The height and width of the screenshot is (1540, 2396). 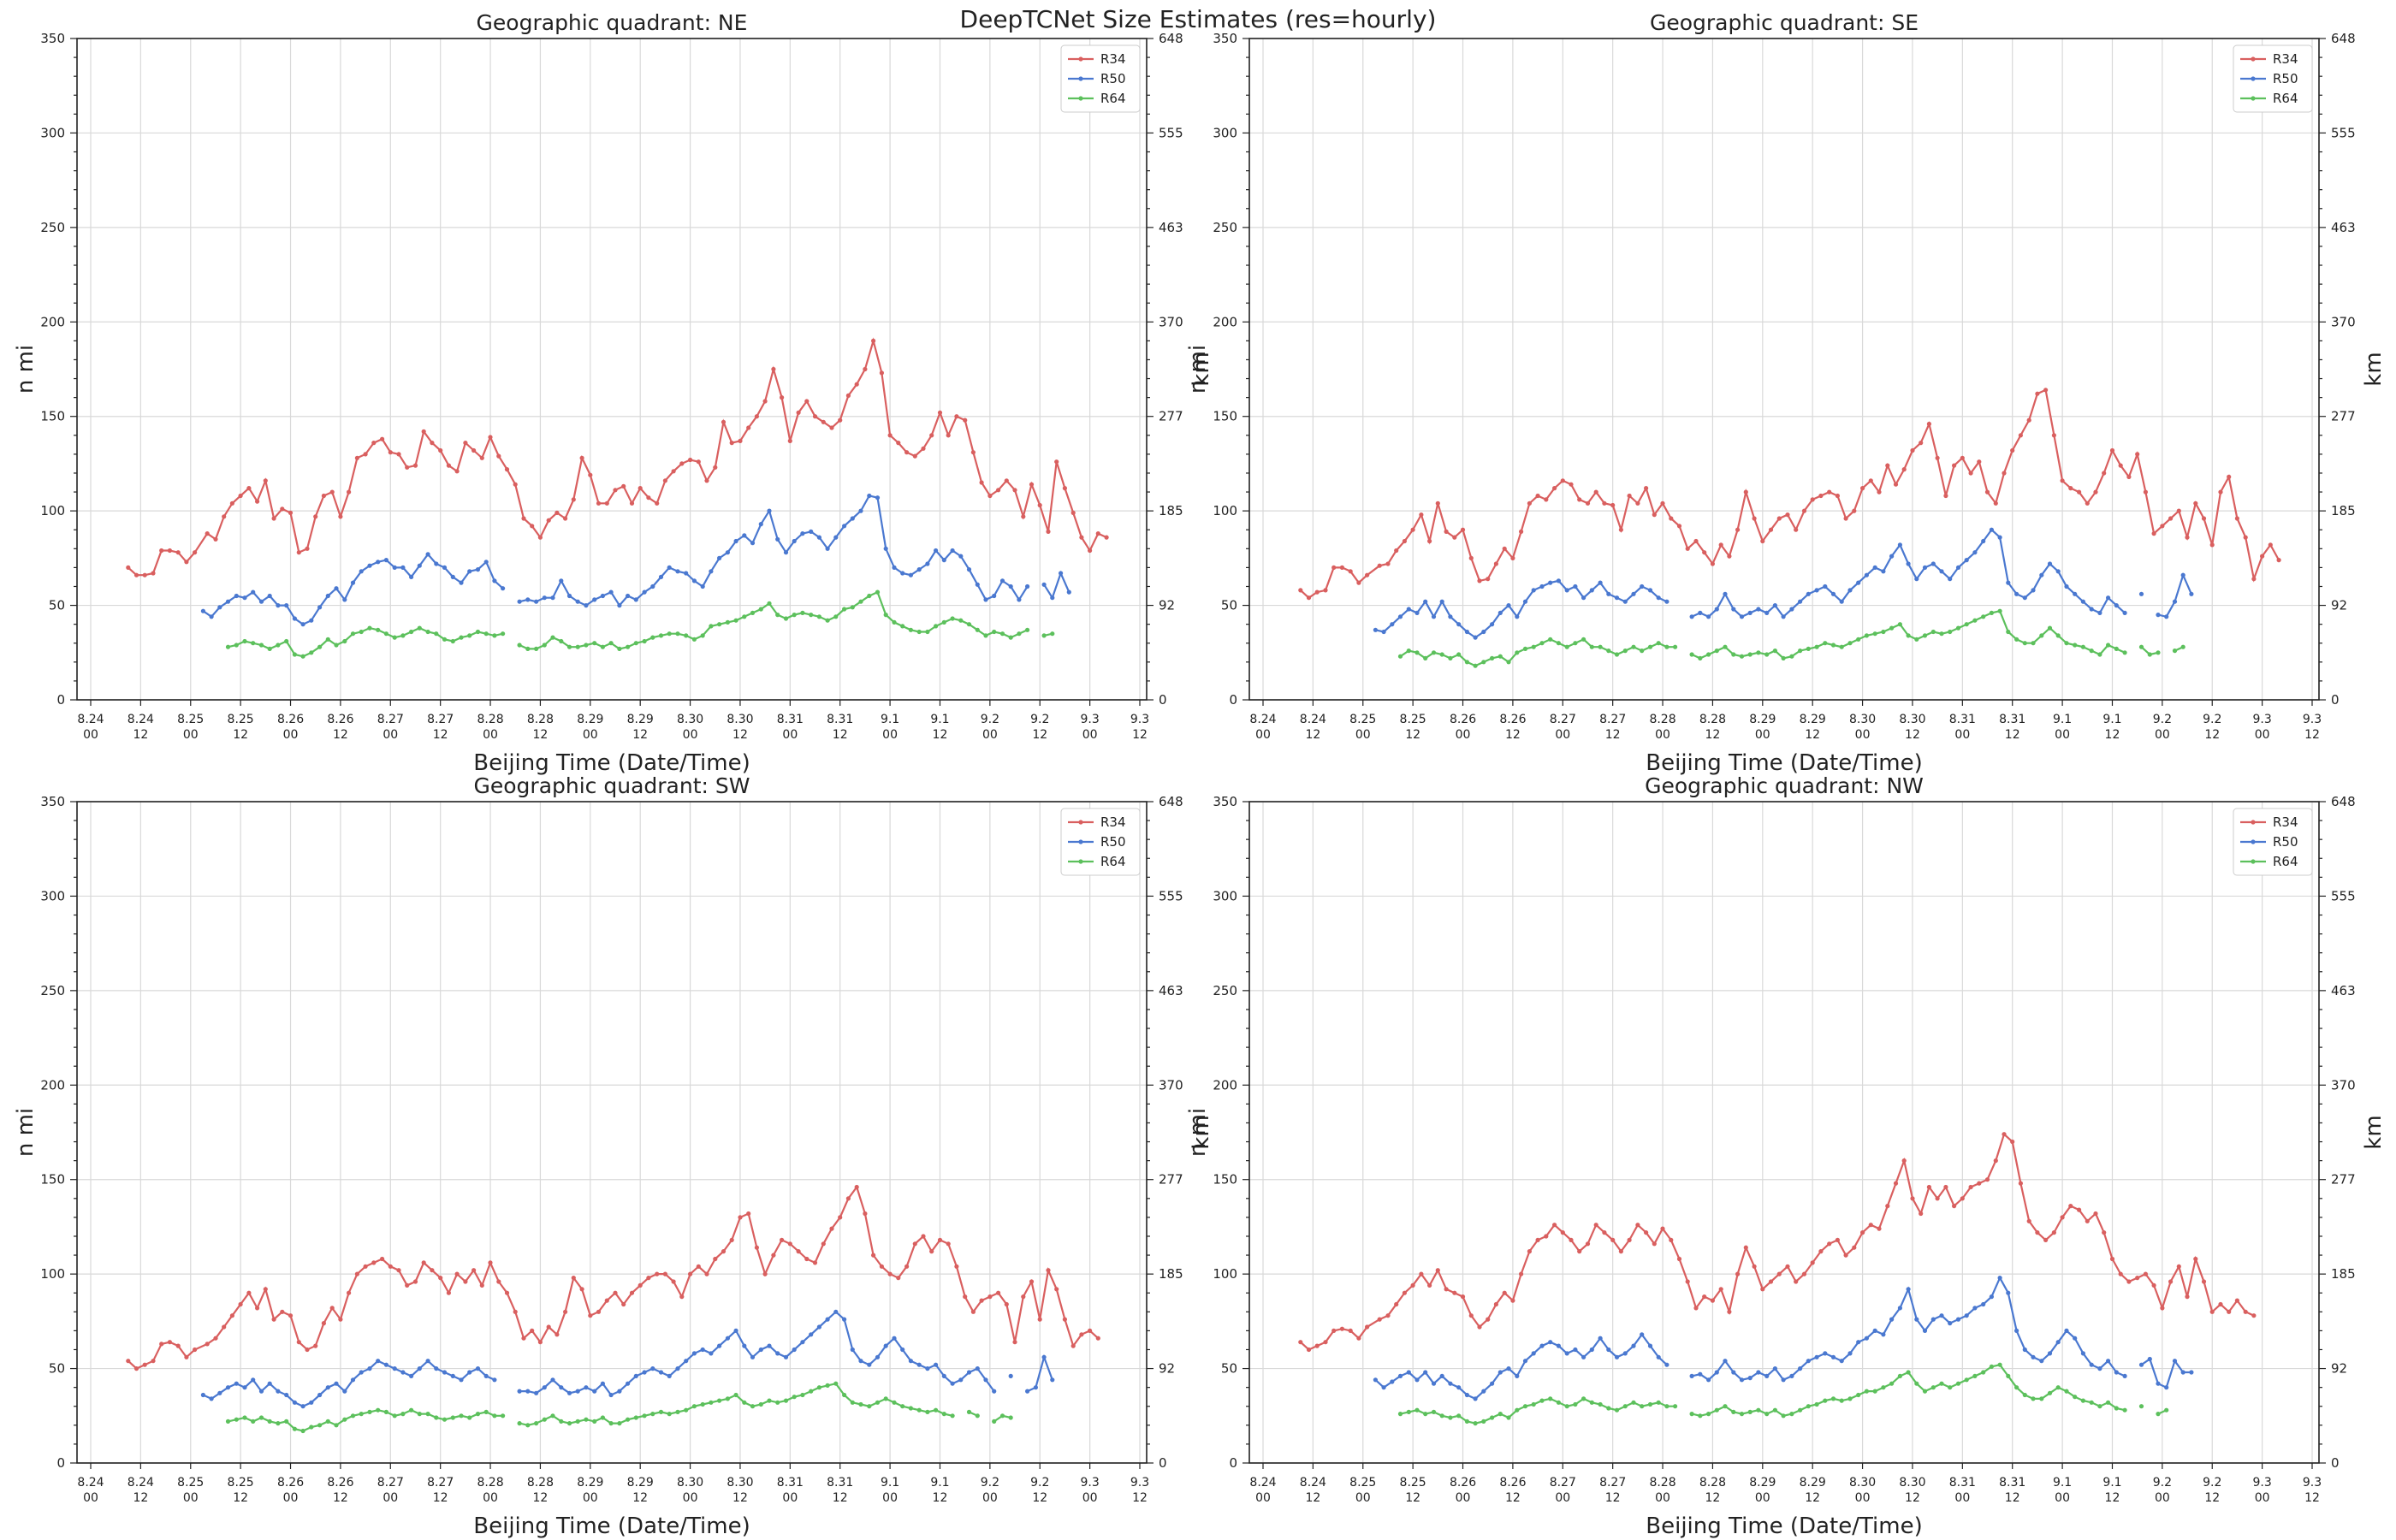 What do you see at coordinates (2062, 1483) in the screenshot?
I see `x-tick-label-date: 9.1` at bounding box center [2062, 1483].